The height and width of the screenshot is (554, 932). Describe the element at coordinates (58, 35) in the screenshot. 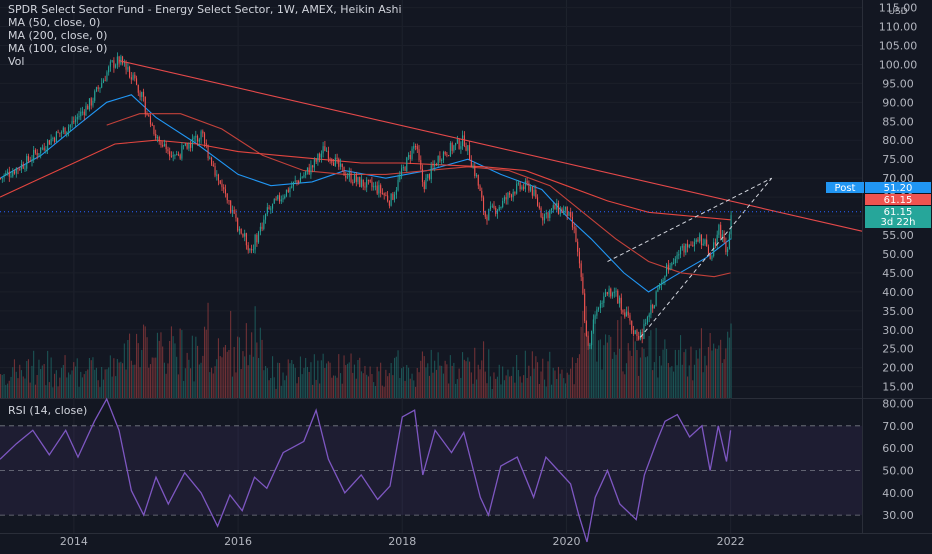

I see `ma200-legend: MA (200, close, 0)` at that location.